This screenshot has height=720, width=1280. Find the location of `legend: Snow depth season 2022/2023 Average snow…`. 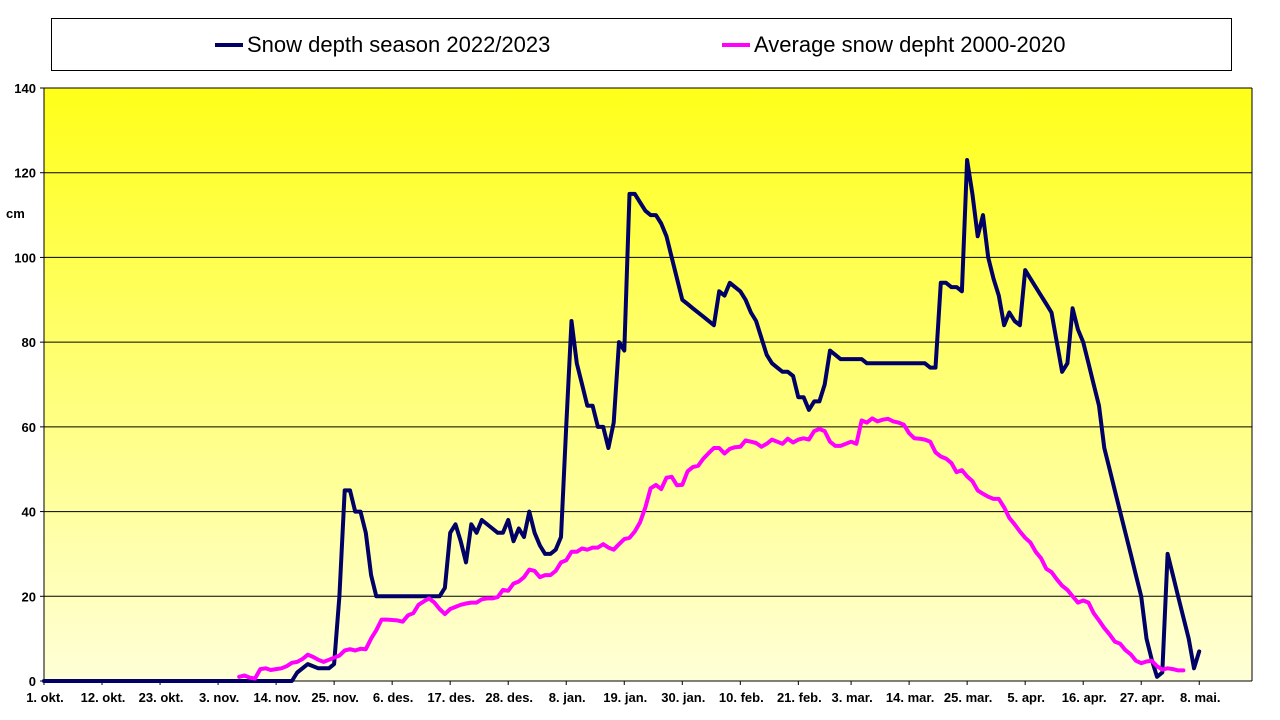

legend: Snow depth season 2022/2023 Average snow… is located at coordinates (641, 44).